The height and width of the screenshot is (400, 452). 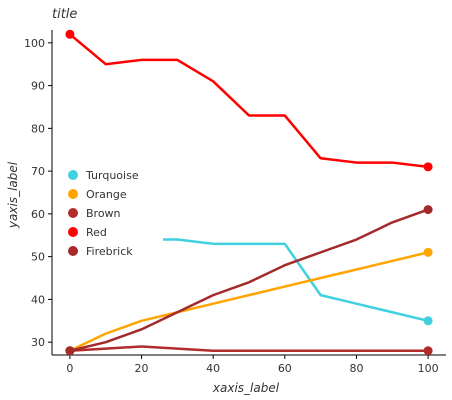 What do you see at coordinates (38, 128) in the screenshot?
I see `y-tick-label-5: 80` at bounding box center [38, 128].